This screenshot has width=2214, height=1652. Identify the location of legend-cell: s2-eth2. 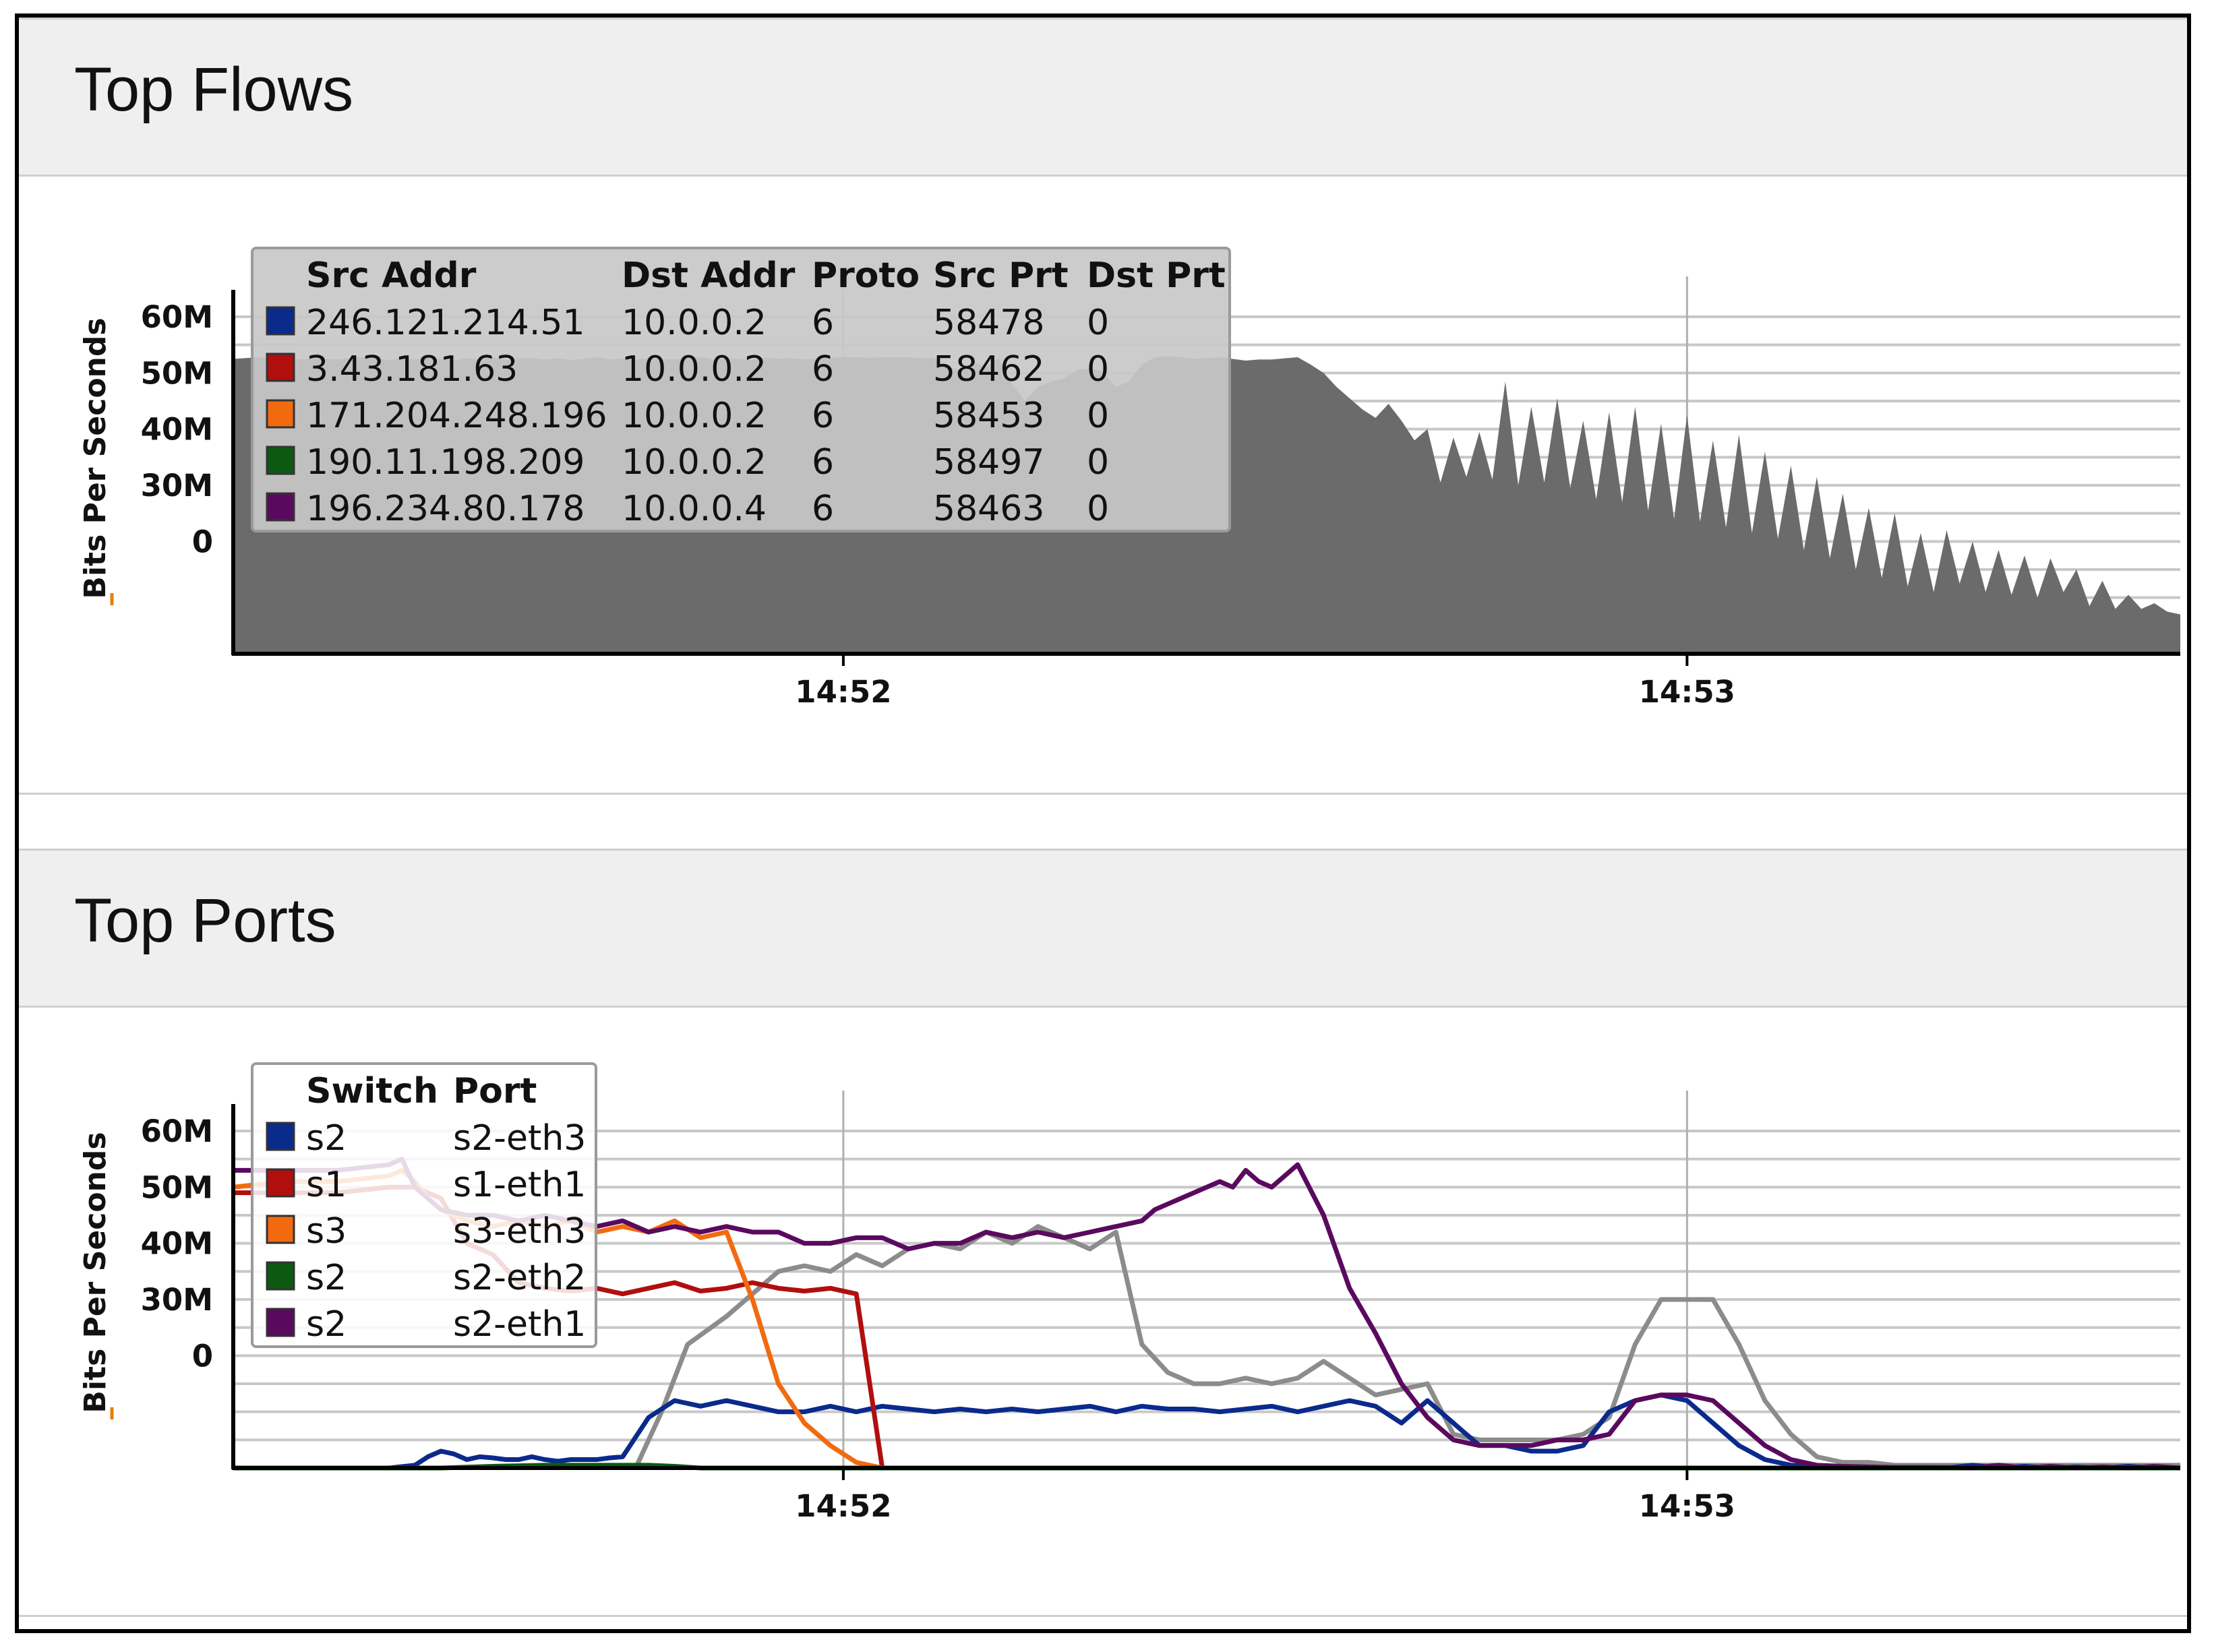
(519, 1278).